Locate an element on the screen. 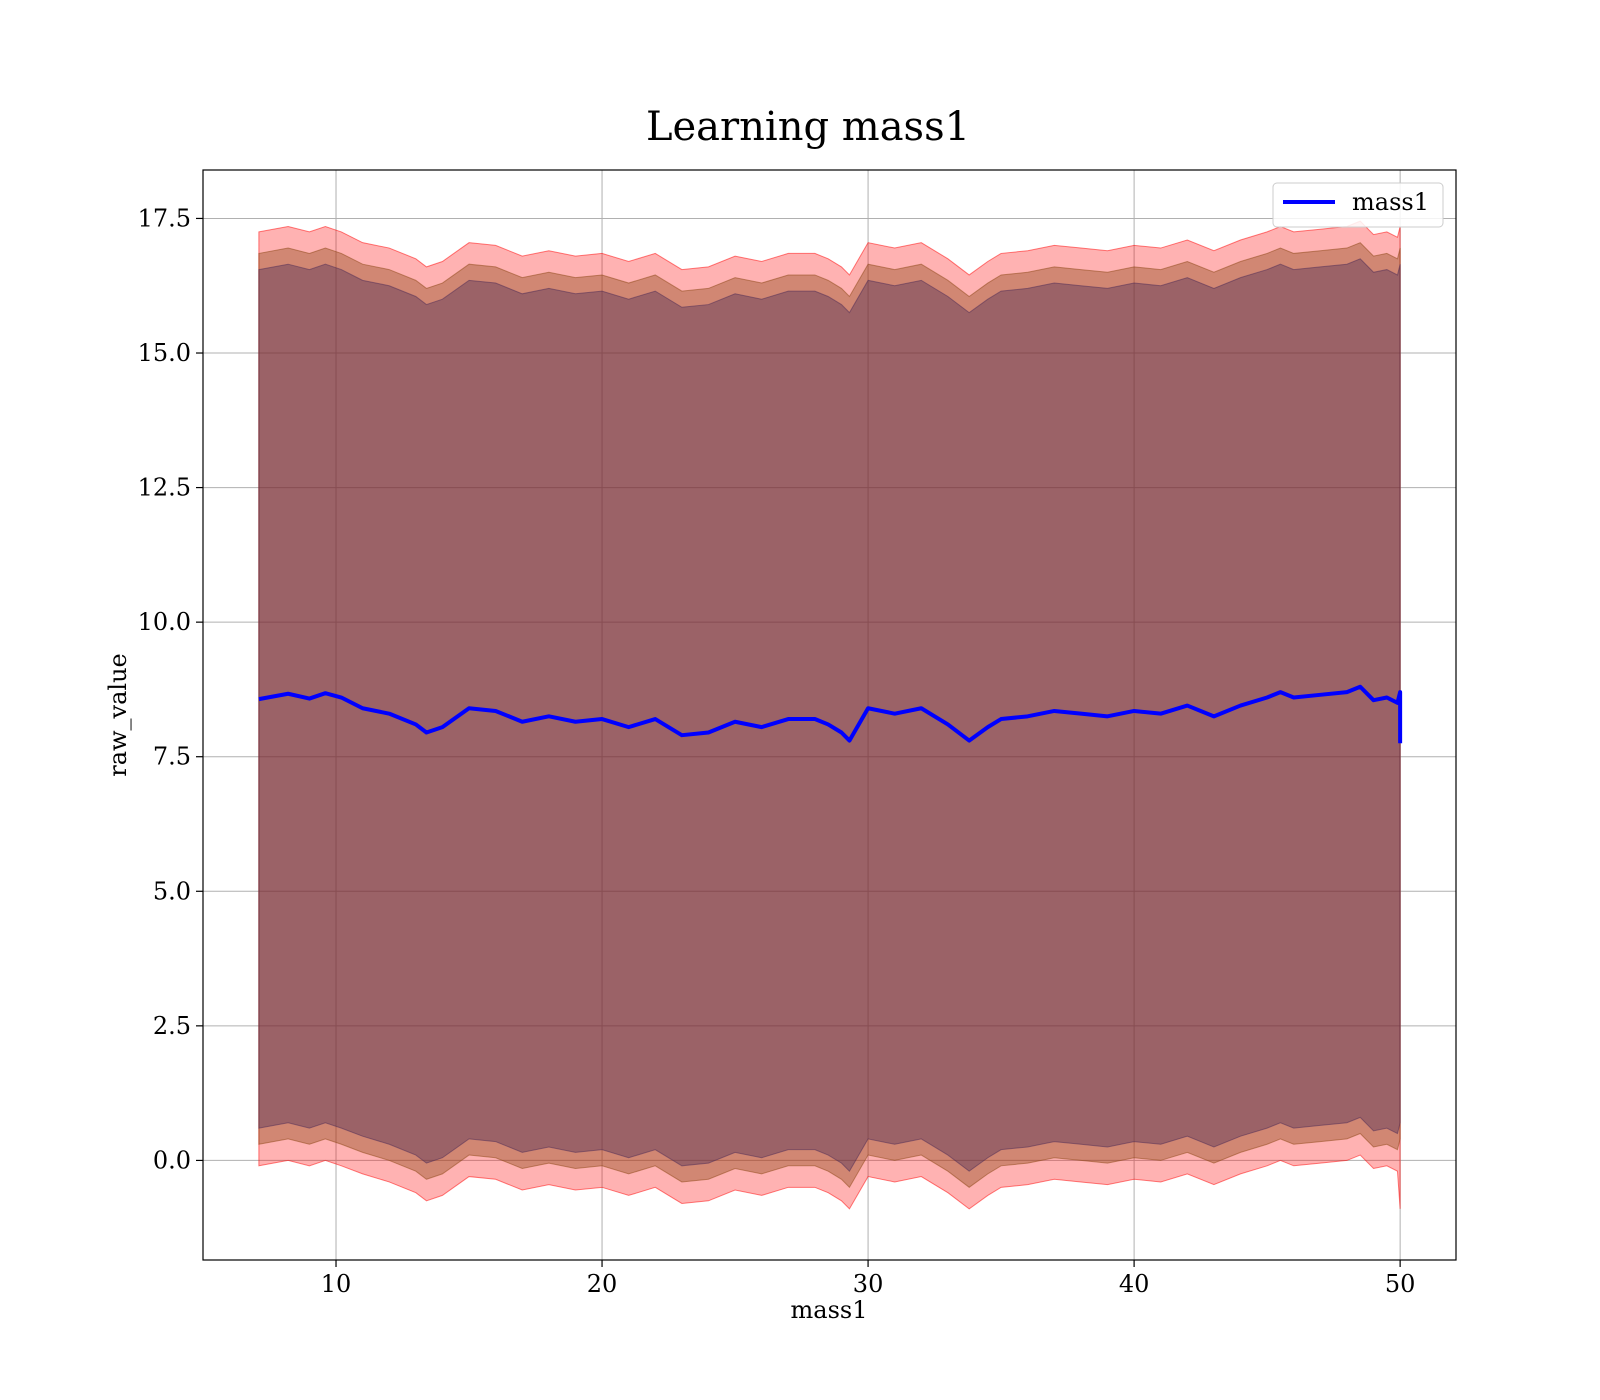  y-tick-label: 12.5 is located at coordinates (164, 488).